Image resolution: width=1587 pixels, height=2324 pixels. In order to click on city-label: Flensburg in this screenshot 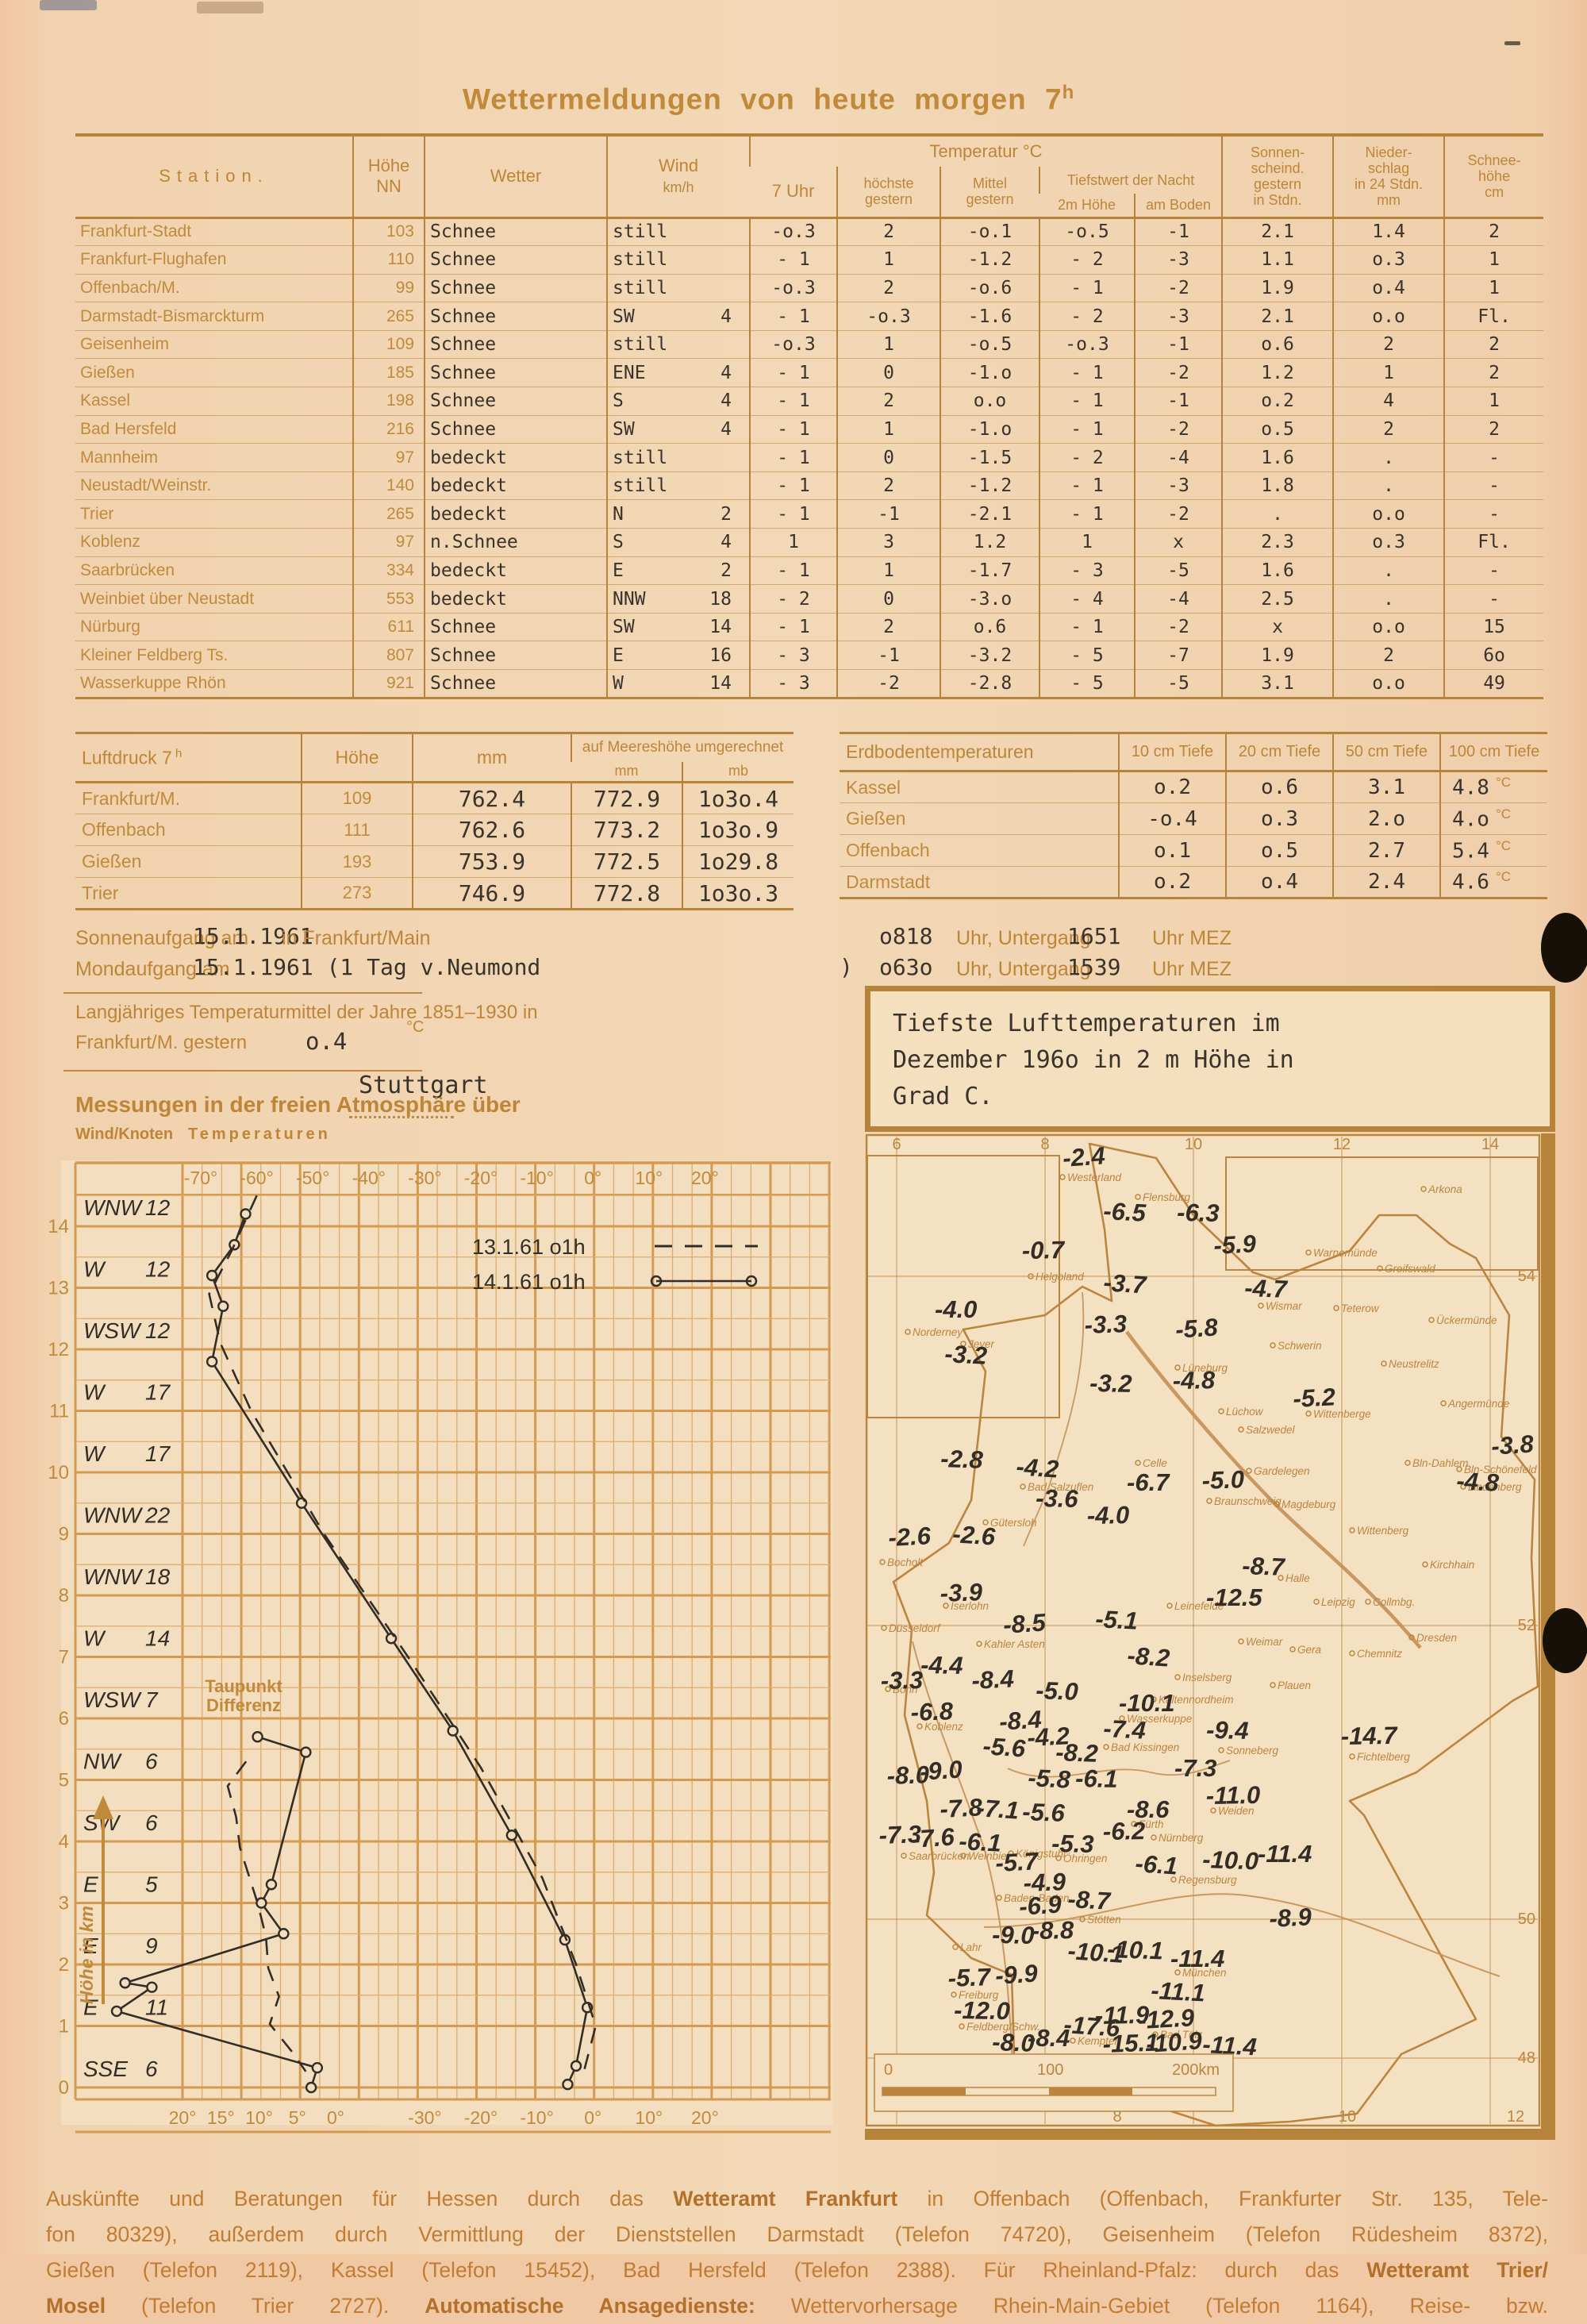, I will do `click(1167, 1197)`.